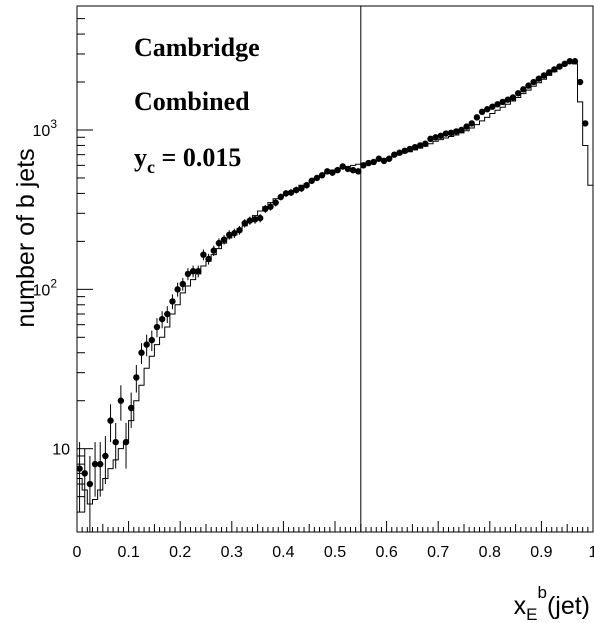  Describe the element at coordinates (552, 603) in the screenshot. I see `x-axis-label: xEb(jet)` at that location.